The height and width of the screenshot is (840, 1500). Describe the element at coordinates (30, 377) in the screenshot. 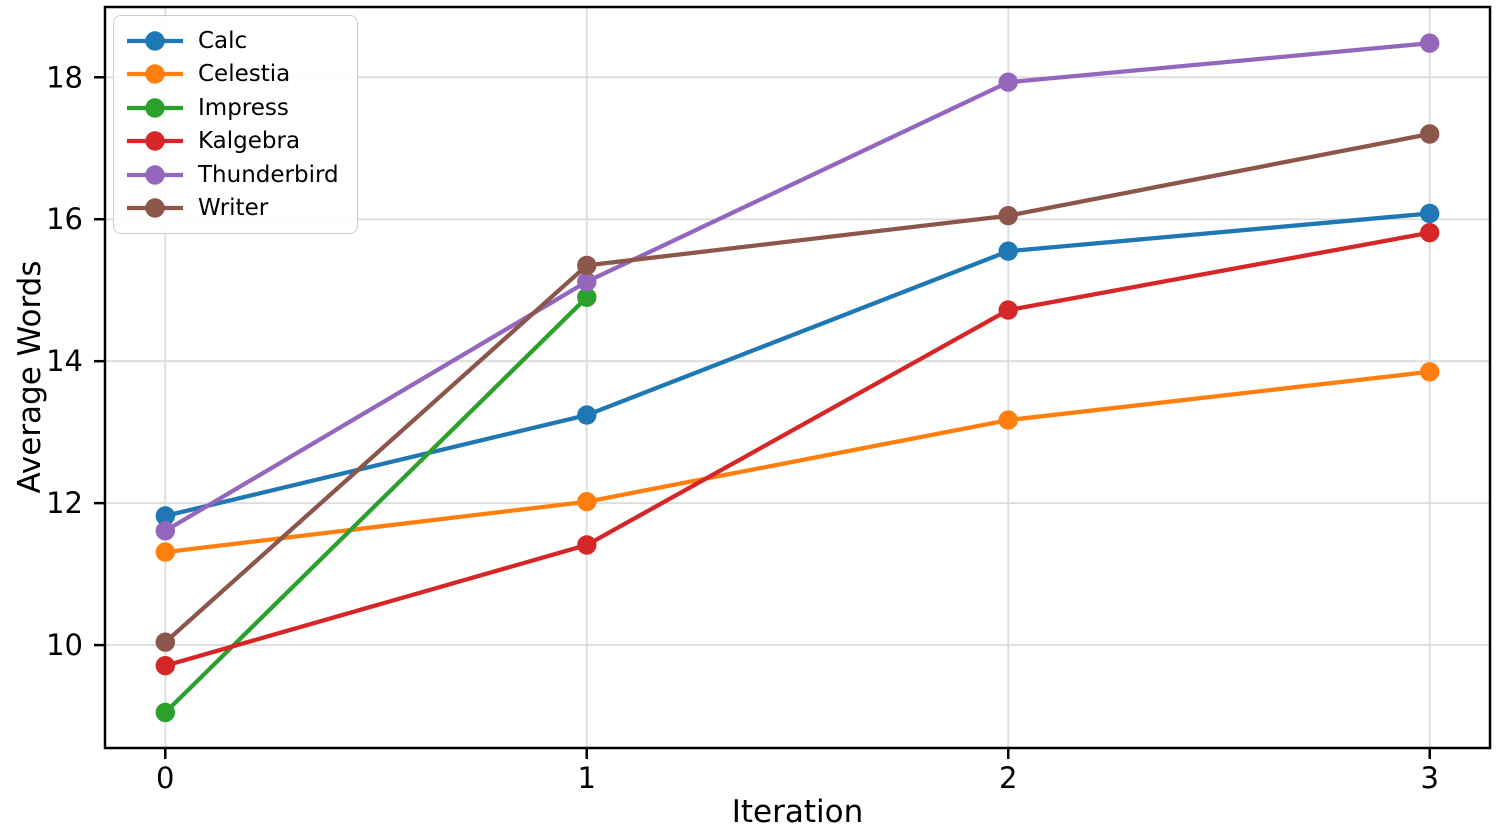

I see `y-axis-label: Average Words` at that location.